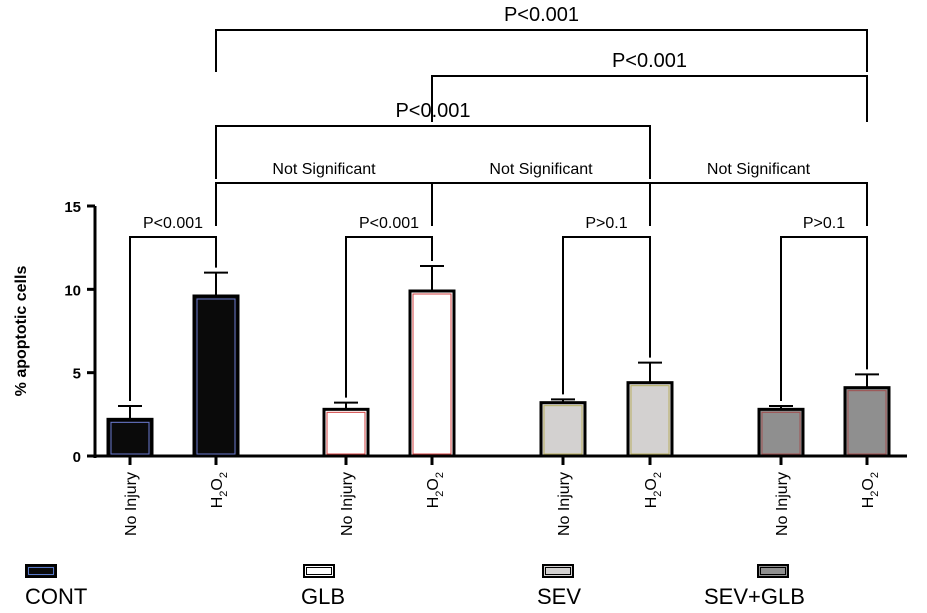  Describe the element at coordinates (754, 596) in the screenshot. I see `legend-label: SEV+GLB` at that location.